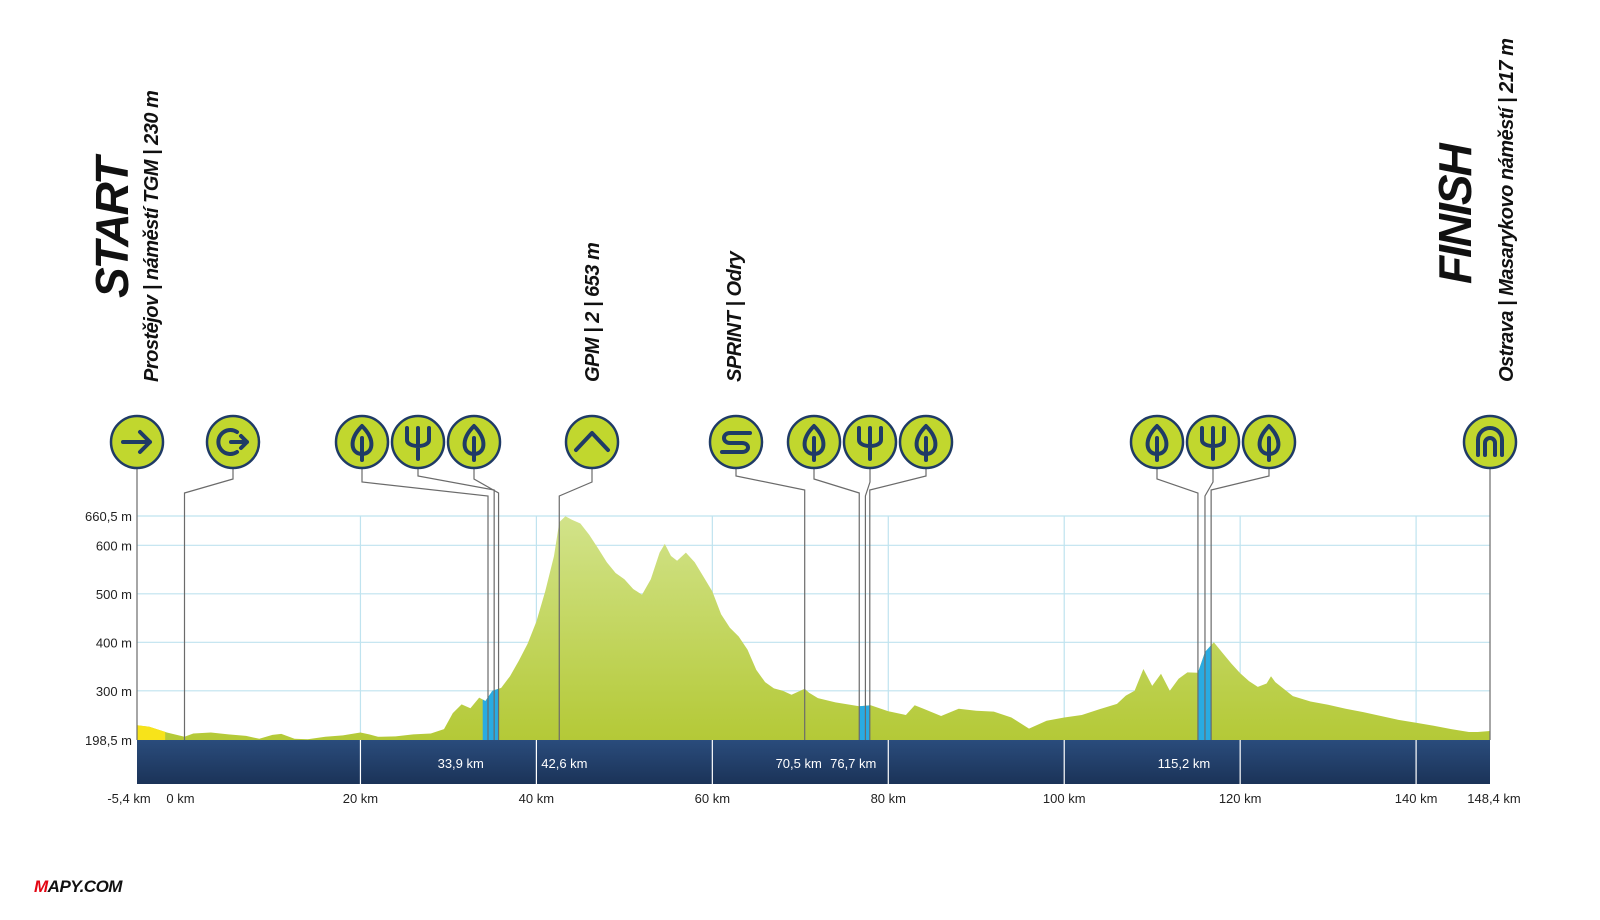 This screenshot has width=1600, height=920. Describe the element at coordinates (112, 225) in the screenshot. I see `start-title: START` at that location.